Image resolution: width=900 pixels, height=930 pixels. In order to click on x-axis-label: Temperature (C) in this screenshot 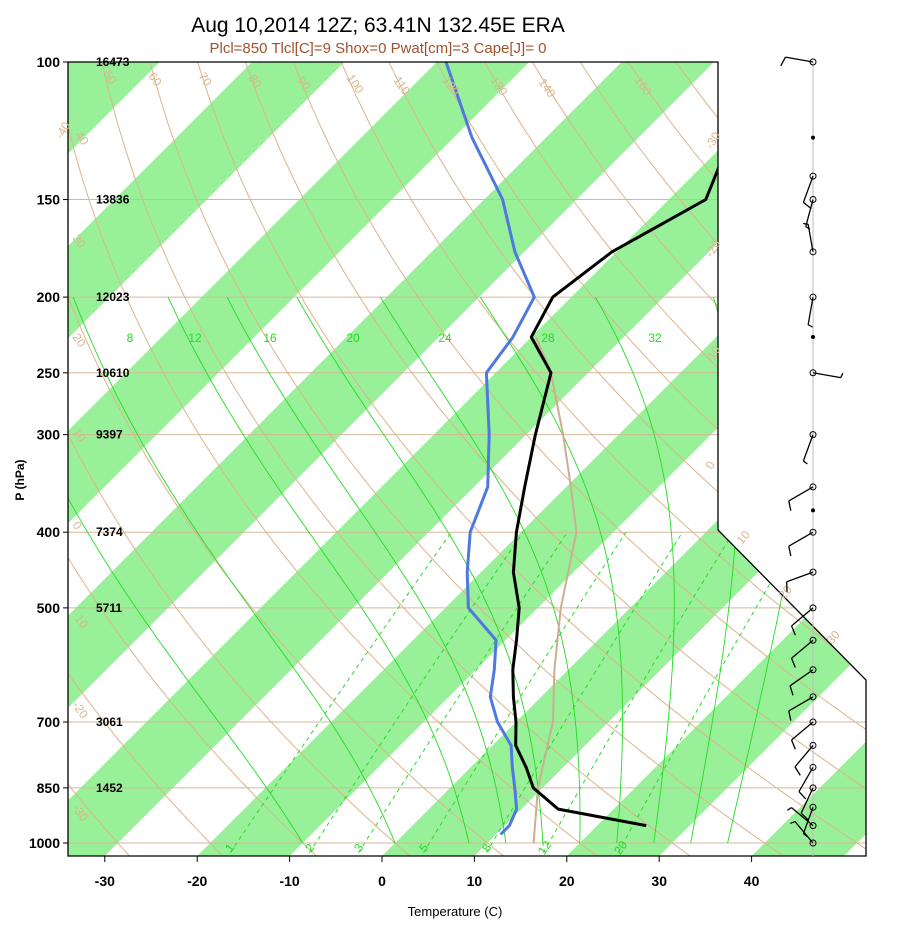, I will do `click(455, 911)`.